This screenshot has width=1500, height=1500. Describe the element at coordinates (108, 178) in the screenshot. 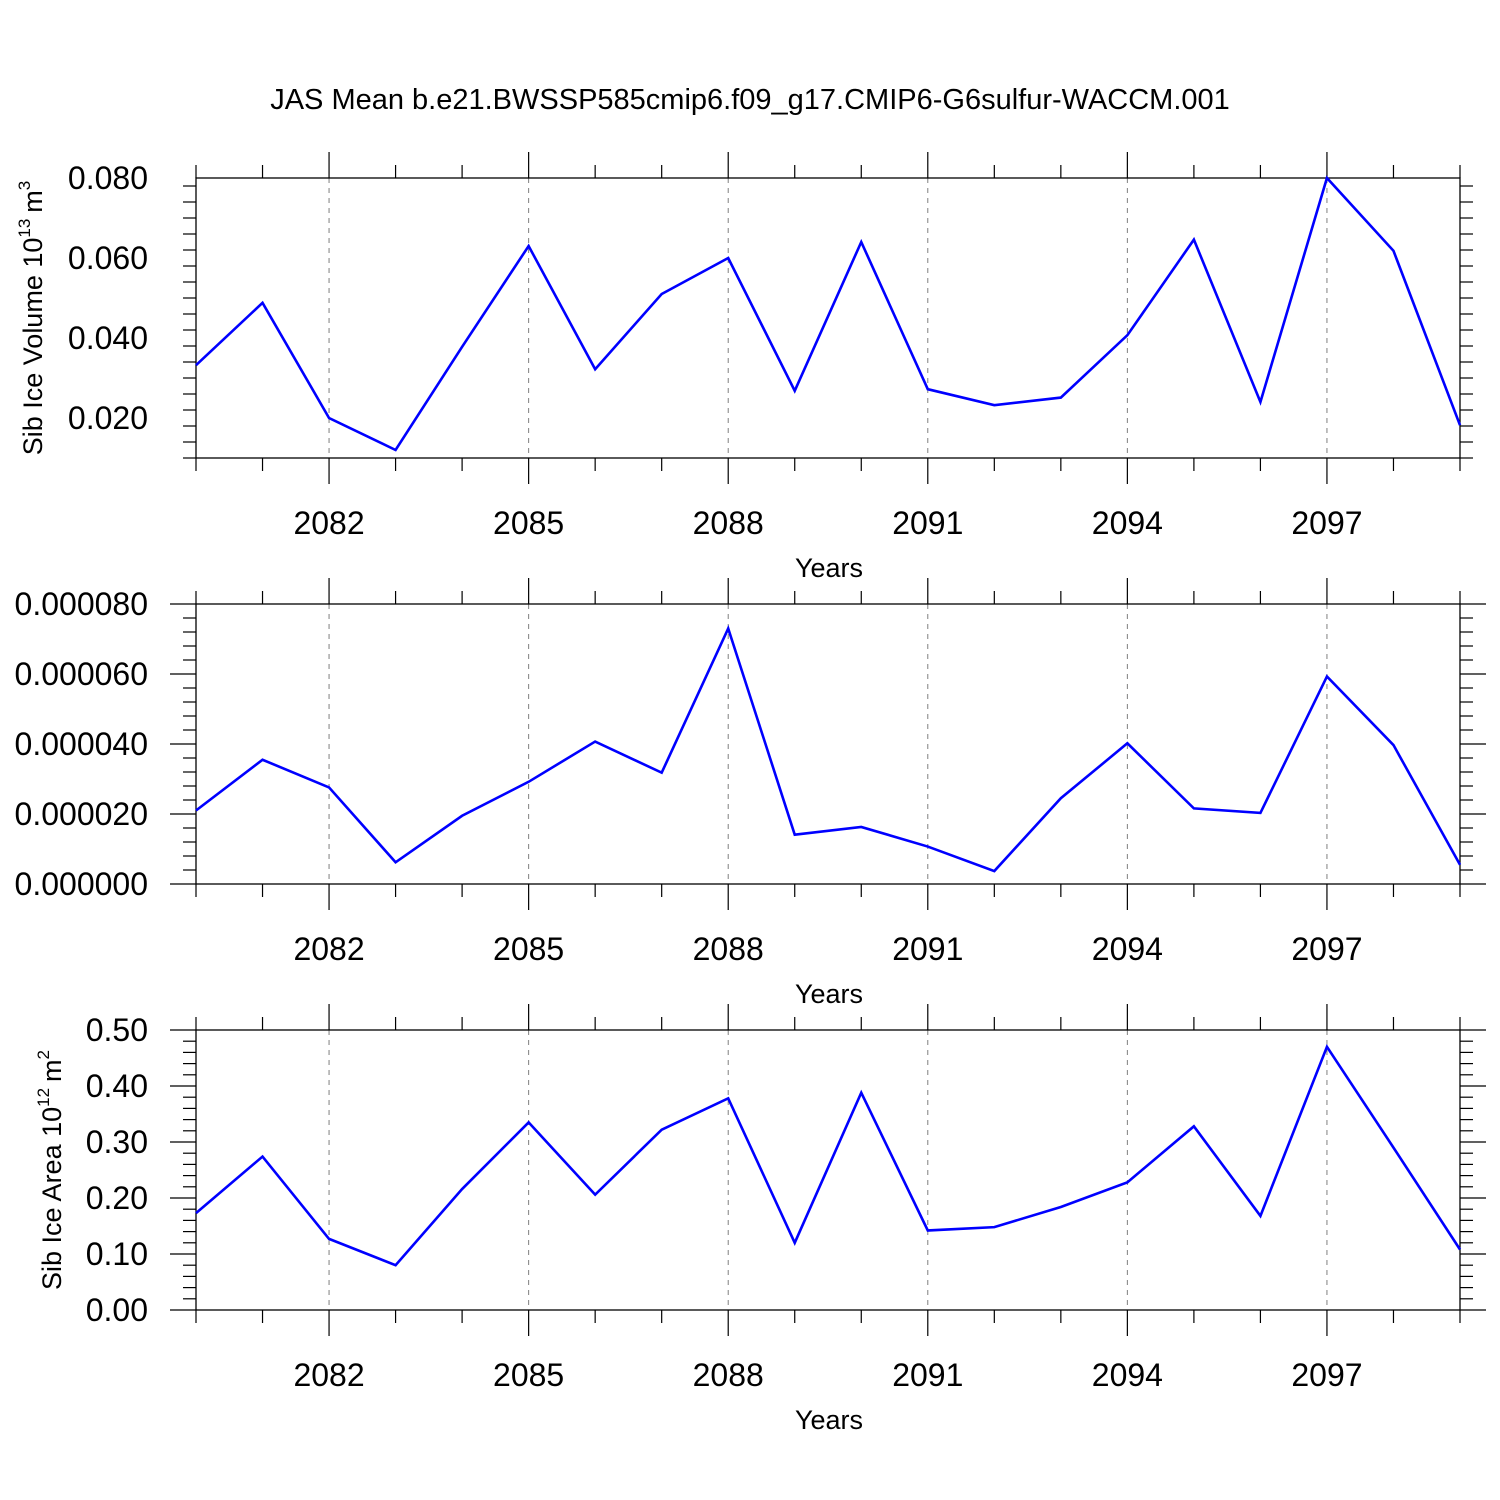

I see `y-tick-label: 0.080` at that location.